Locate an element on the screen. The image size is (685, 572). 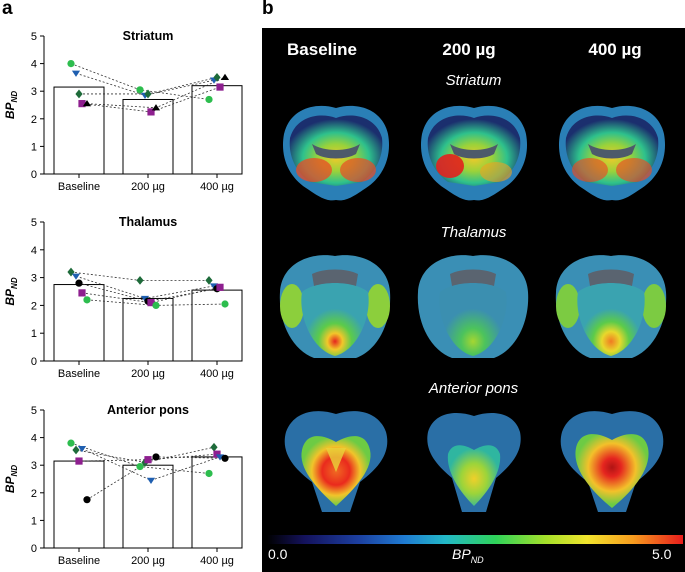
chart-title: Anterior pons is located at coordinates (148, 410).